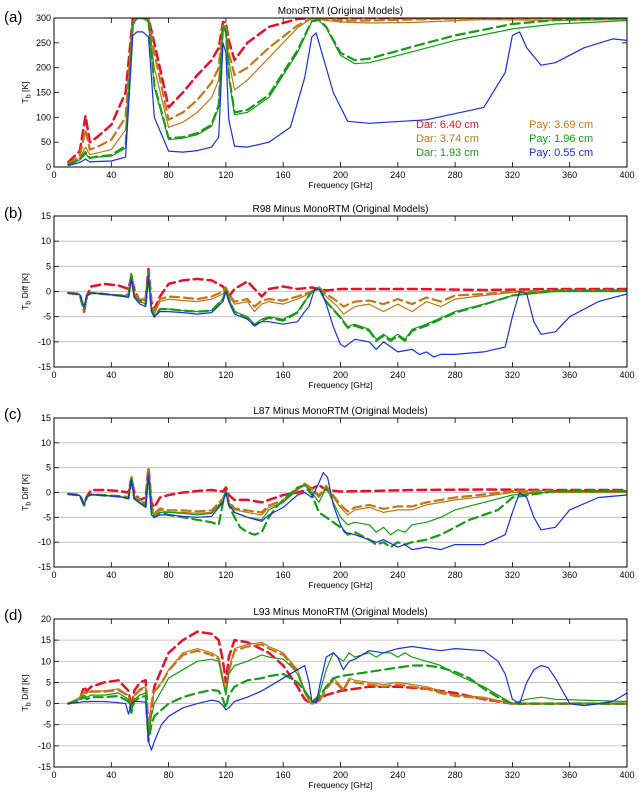  Describe the element at coordinates (43, 68) in the screenshot. I see `y-tick-label: 200` at that location.